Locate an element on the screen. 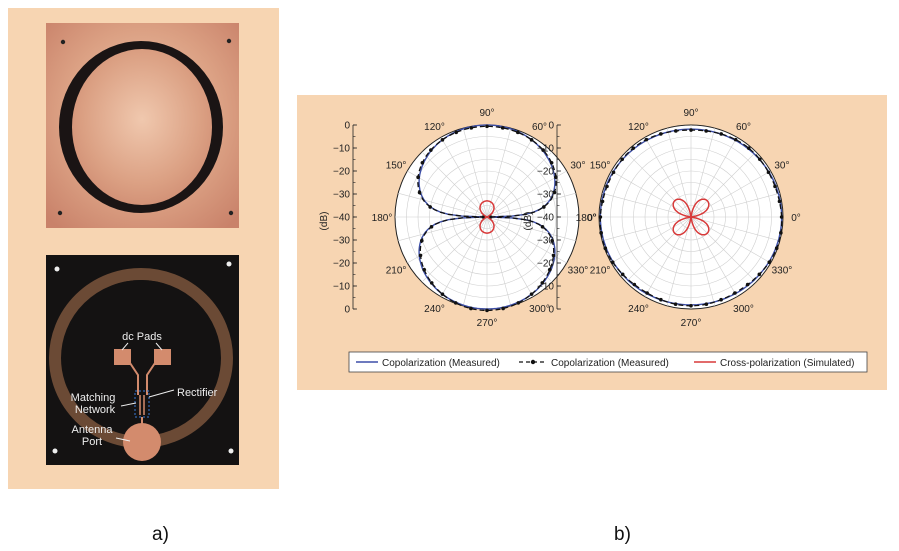 The width and height of the screenshot is (899, 551). polar-angle-label: 330° is located at coordinates (782, 271).